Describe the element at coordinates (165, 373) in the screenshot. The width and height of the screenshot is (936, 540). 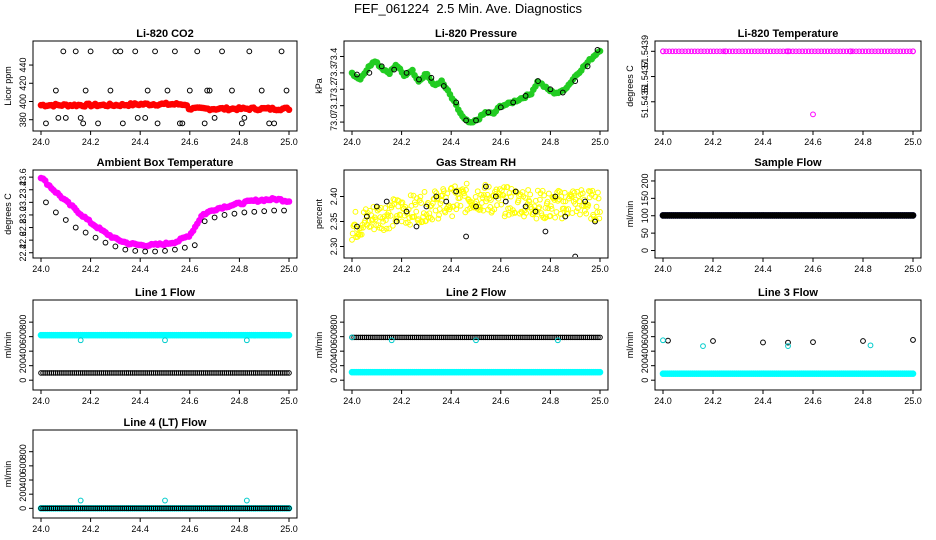
I see `series-black` at that location.